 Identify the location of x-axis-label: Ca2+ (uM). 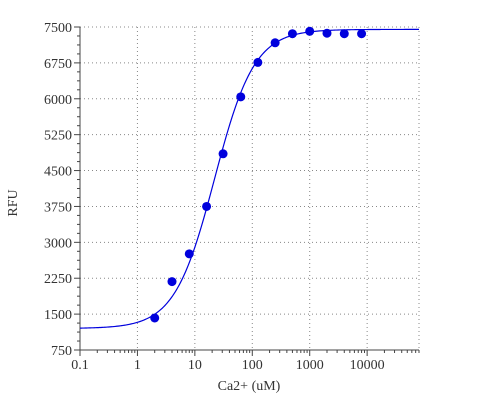
(249, 386).